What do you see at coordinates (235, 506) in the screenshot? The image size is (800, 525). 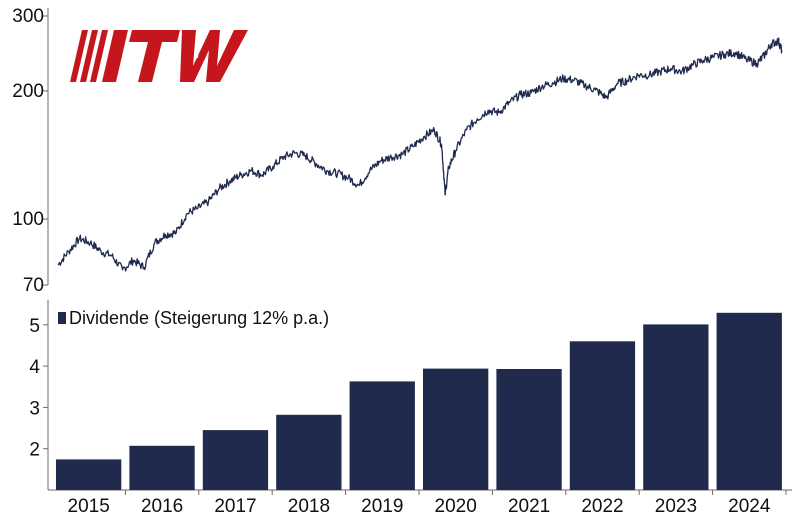 I see `dividend-x-tick-label: 2017` at bounding box center [235, 506].